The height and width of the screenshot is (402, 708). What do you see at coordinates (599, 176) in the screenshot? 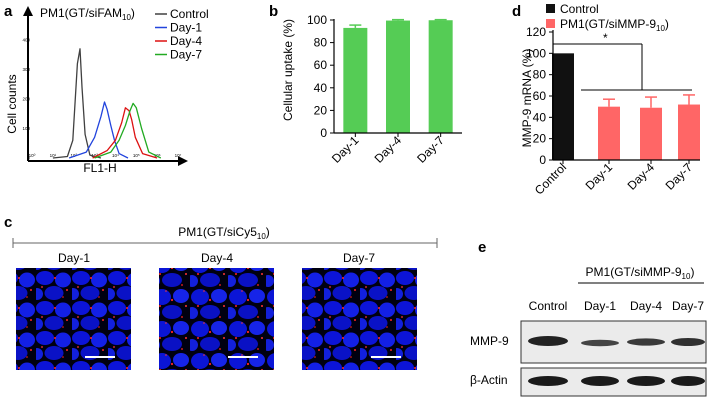
I see `panel-d-xtick-label: Day-1` at bounding box center [599, 176].